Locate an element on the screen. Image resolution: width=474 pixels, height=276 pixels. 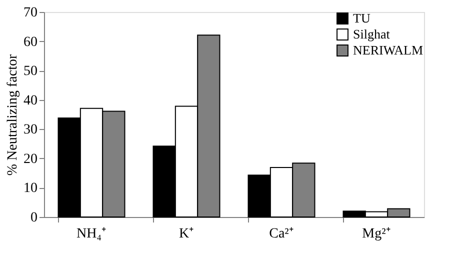
y-tick-label: 70 is located at coordinates (31, 13).